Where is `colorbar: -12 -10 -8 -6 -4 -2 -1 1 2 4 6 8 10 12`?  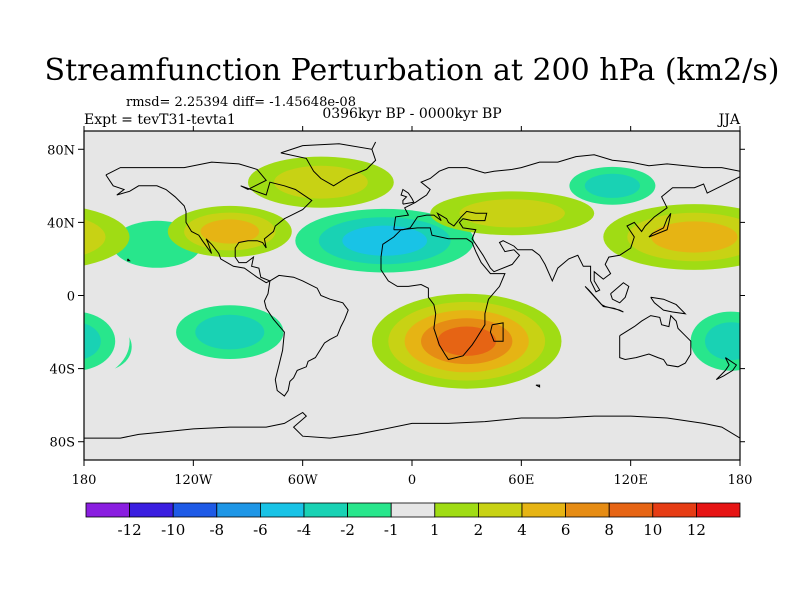 colorbar: -12 -10 -8 -6 -4 -2 -1 1 2 4 6 8 10 12 is located at coordinates (413, 520).